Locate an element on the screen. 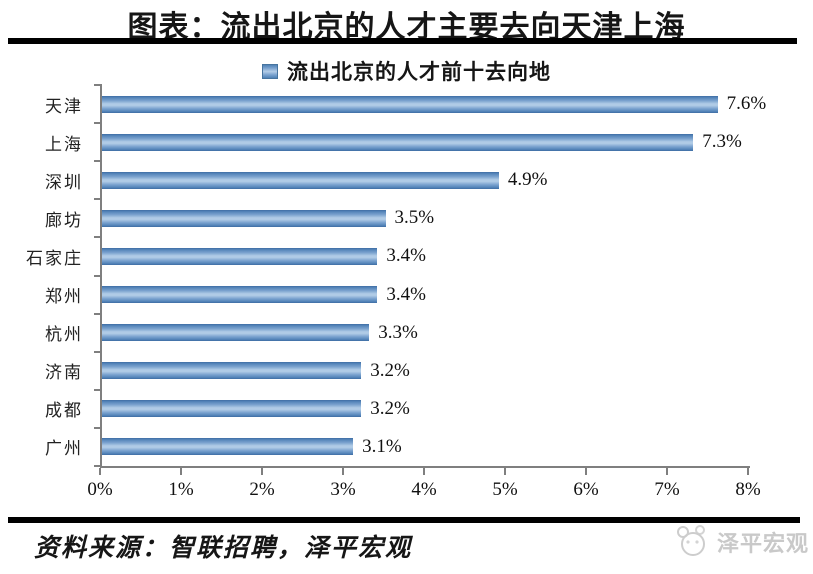 Image resolution: width=813 pixels, height=574 pixels. x-axis-label: 7% is located at coordinates (667, 489).